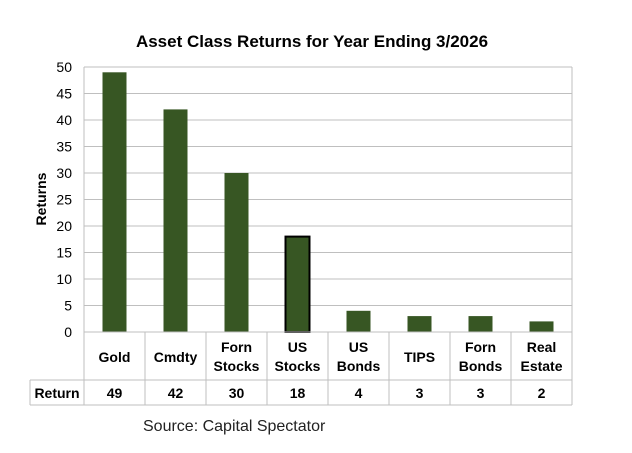  I want to click on y-tick-label: 35, so click(64, 147).